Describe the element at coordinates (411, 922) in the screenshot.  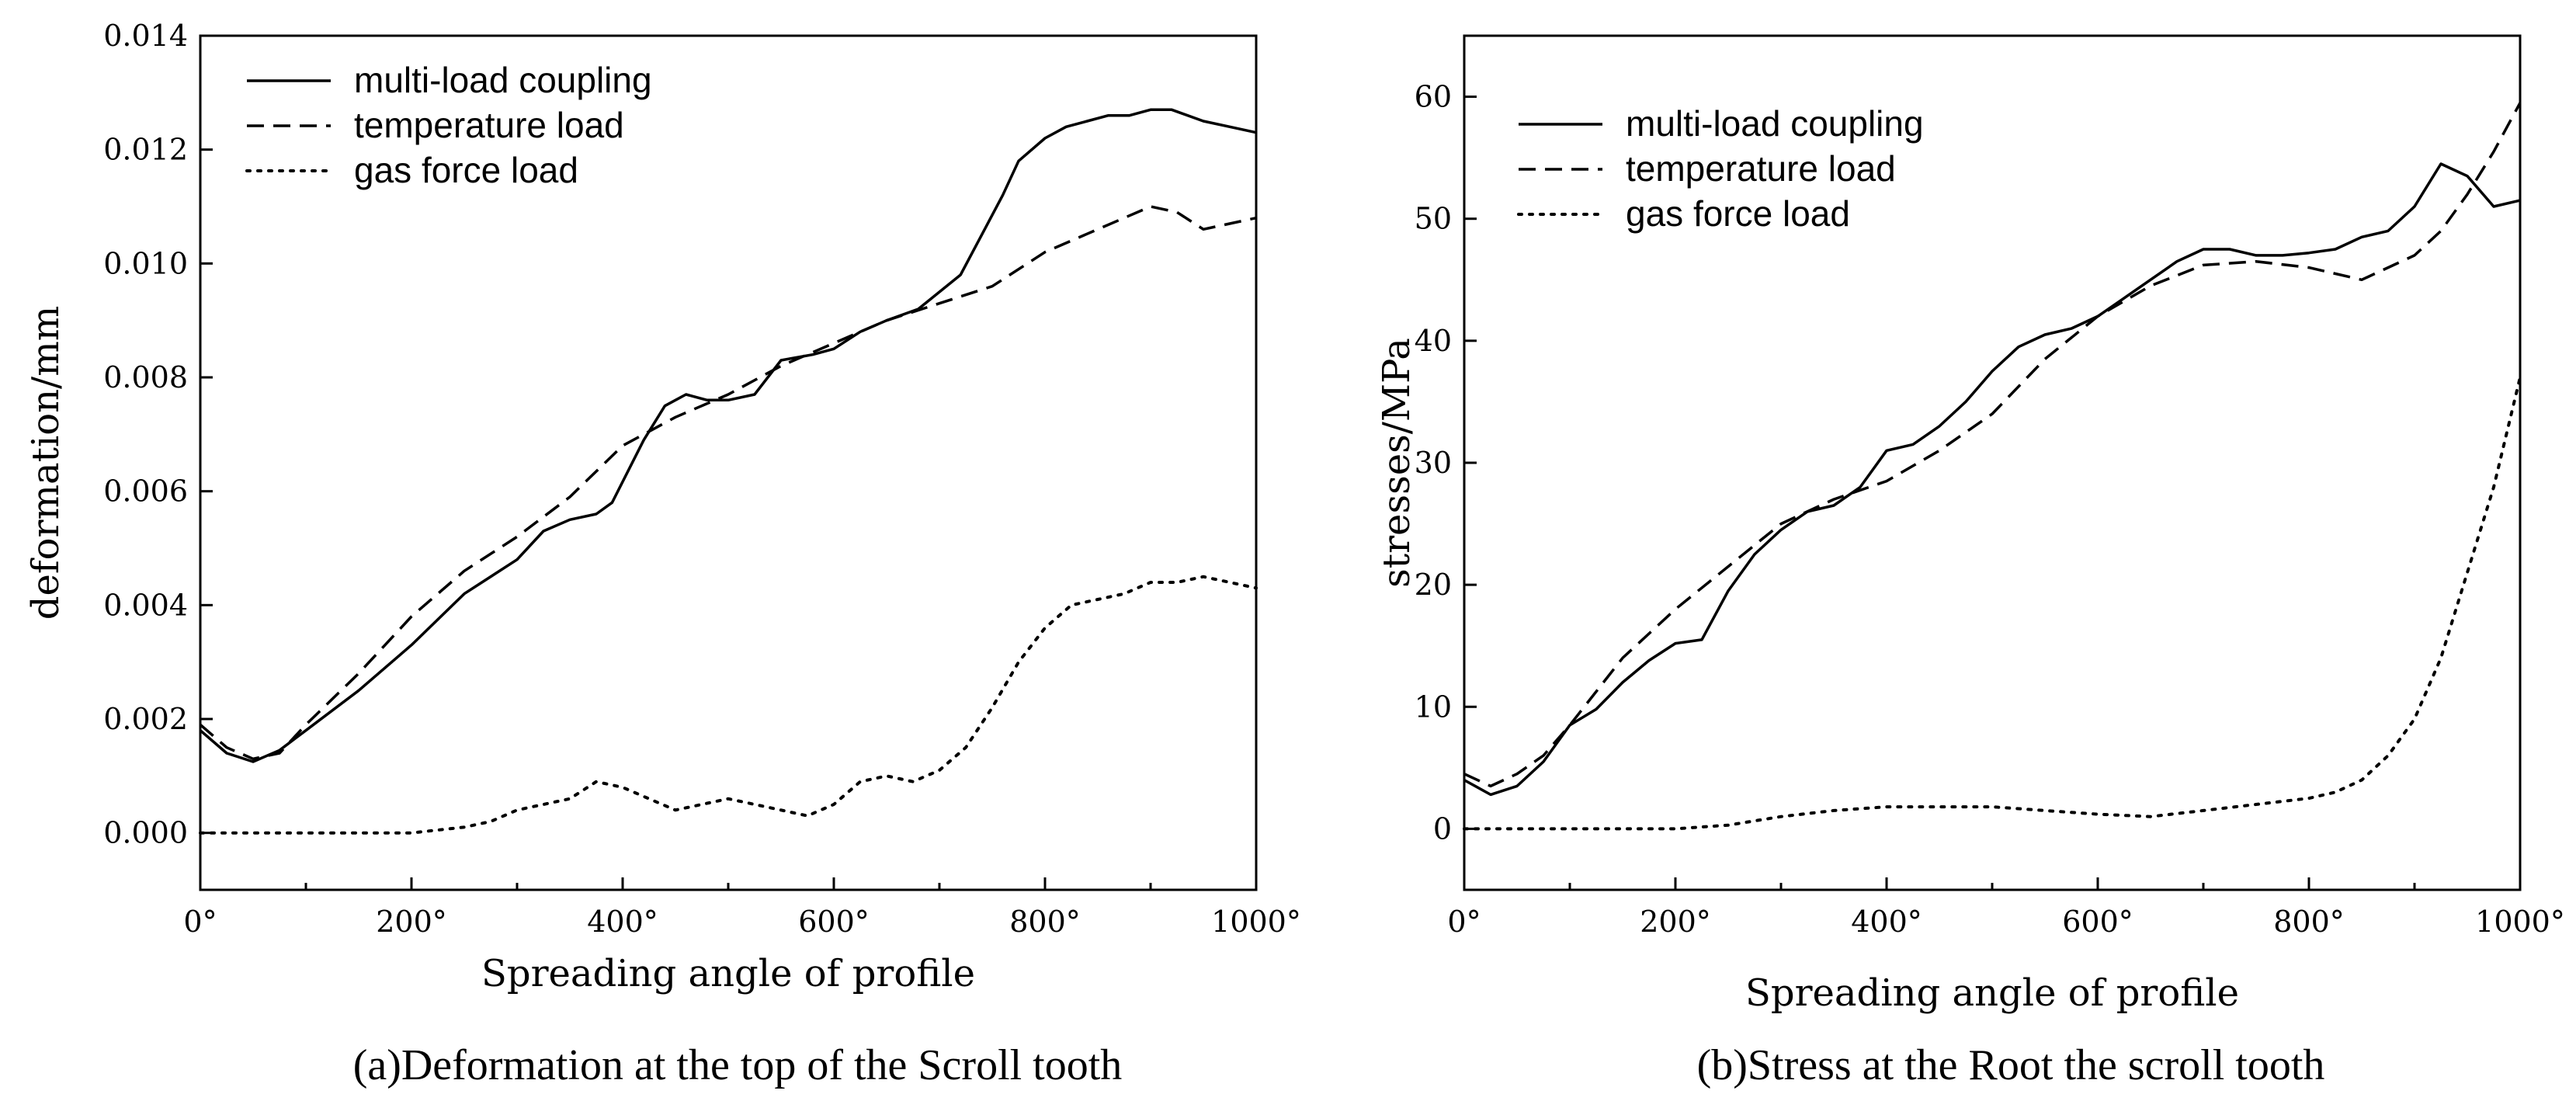
I see `a-x-tick-label: 200°` at that location.